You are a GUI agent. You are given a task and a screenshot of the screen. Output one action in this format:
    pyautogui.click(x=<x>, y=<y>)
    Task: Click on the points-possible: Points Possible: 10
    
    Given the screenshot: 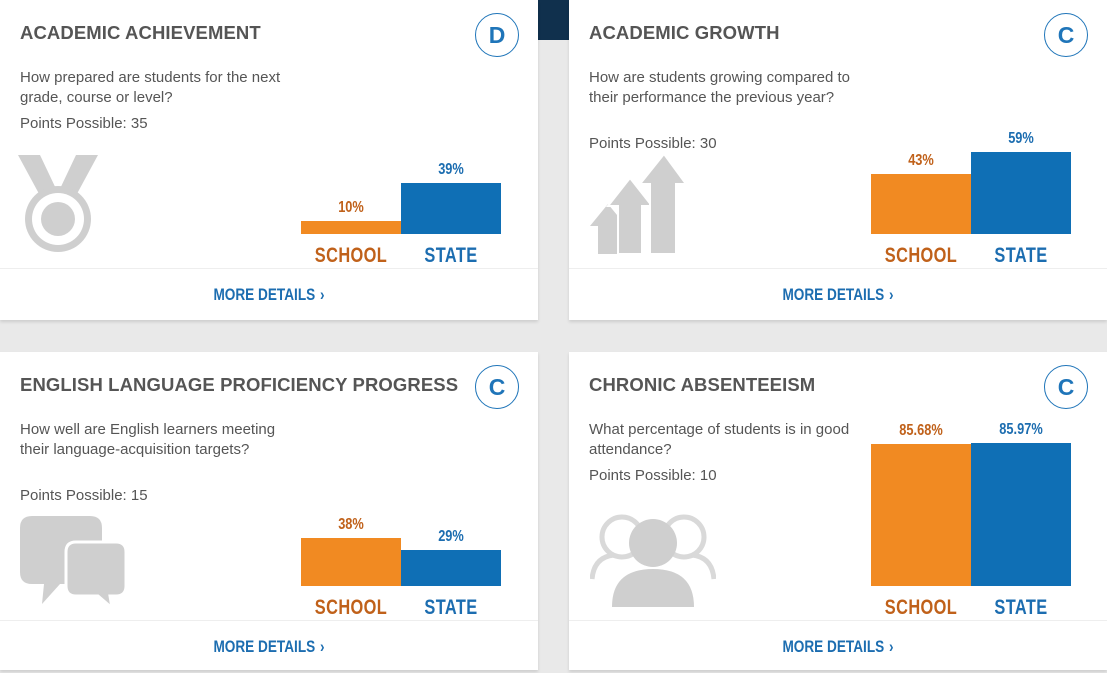 What is the action you would take?
    pyautogui.click(x=653, y=475)
    